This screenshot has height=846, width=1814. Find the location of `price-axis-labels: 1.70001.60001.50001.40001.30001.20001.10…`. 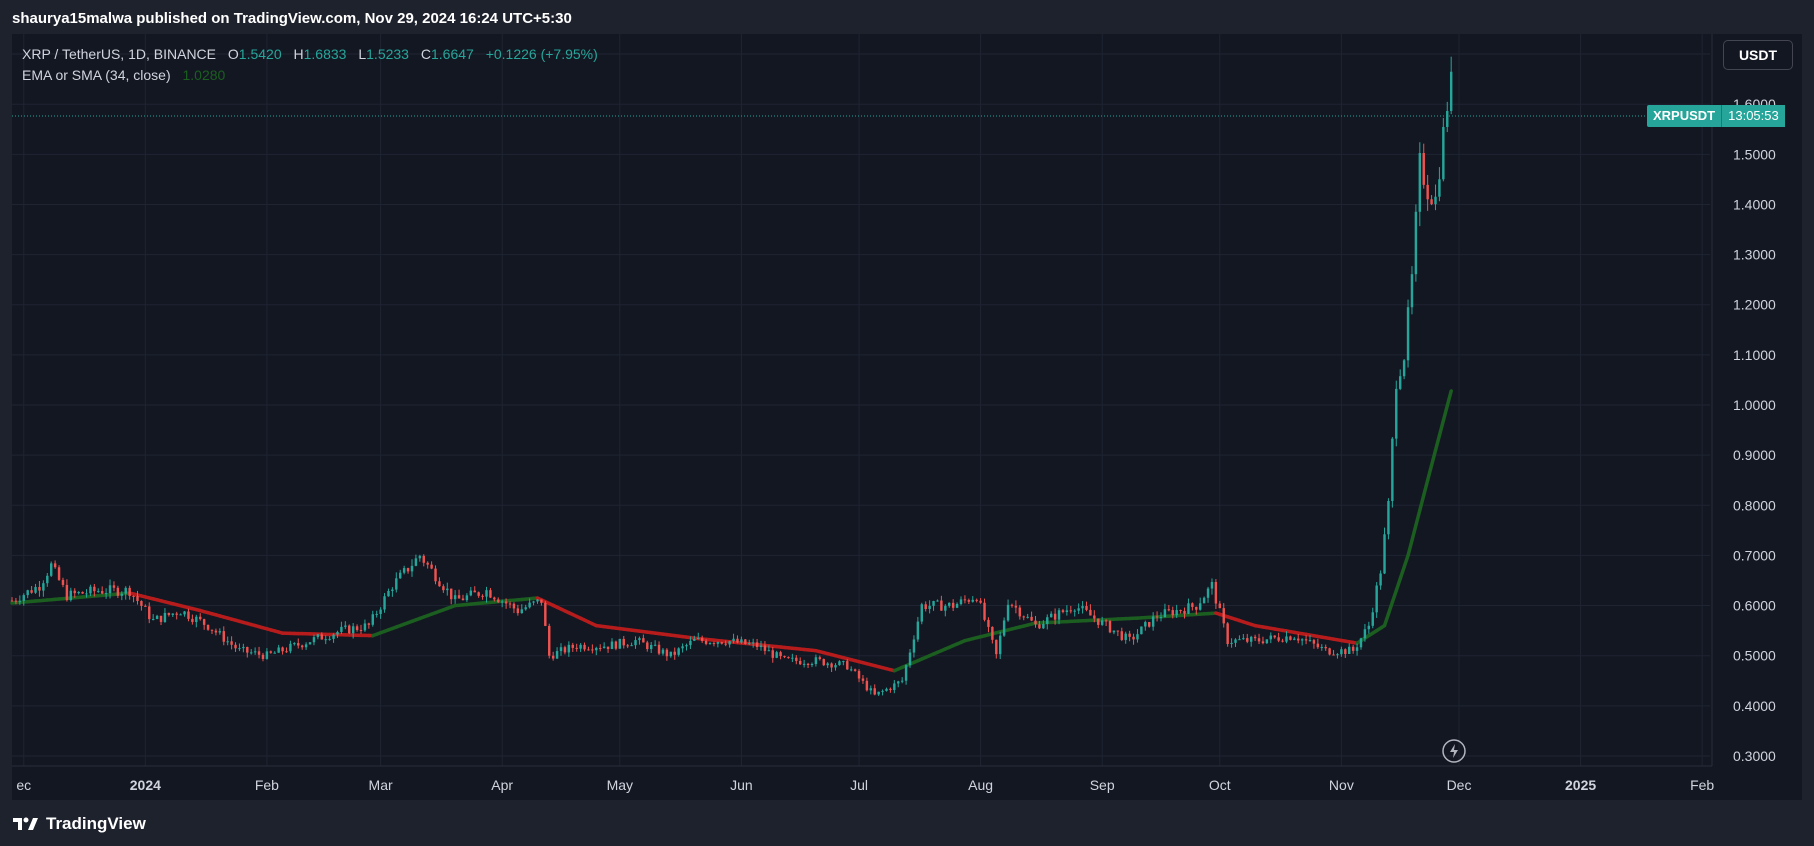

price-axis-labels: 1.70001.60001.50001.40001.30001.20001.10… is located at coordinates (1754, 405).